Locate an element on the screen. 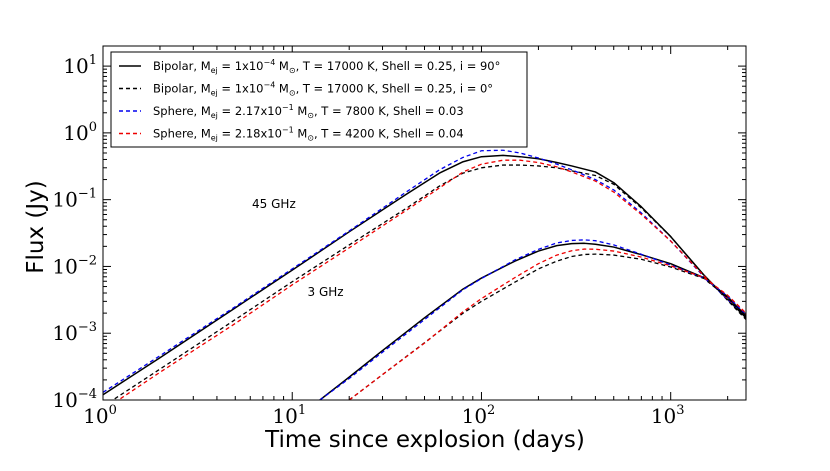 The width and height of the screenshot is (830, 471). legend-label-1-part-6: , T = 17000 K, Shell = 0.25, i = 0° is located at coordinates (395, 89).